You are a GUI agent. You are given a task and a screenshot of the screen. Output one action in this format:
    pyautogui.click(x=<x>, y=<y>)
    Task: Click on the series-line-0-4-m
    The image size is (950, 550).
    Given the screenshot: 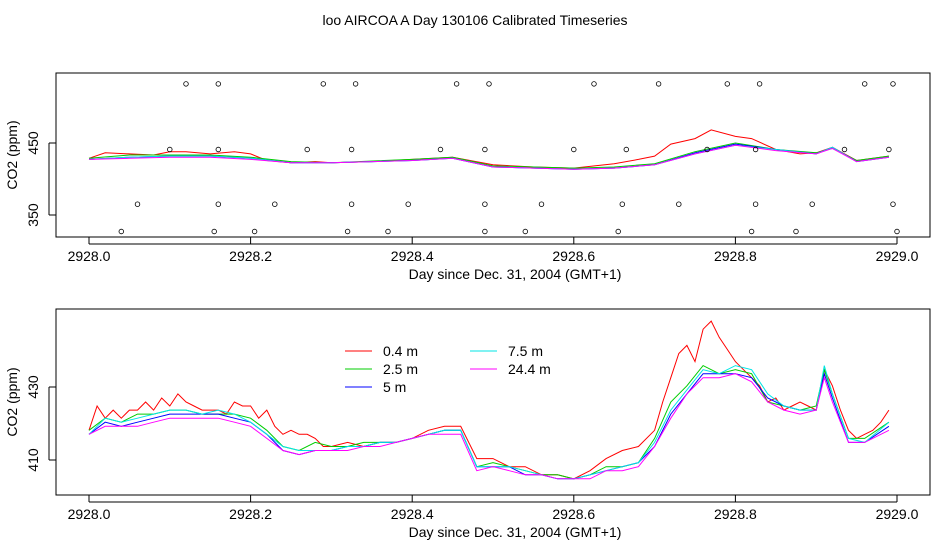 What is the action you would take?
    pyautogui.click(x=488, y=149)
    